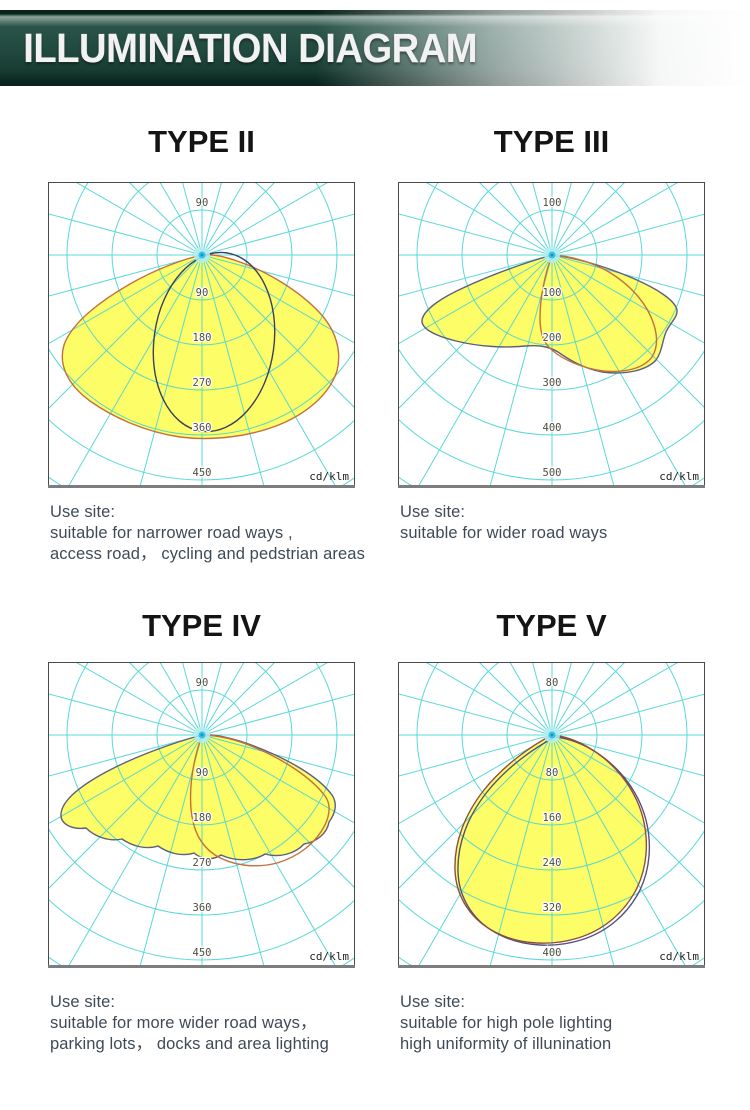  I want to click on use-site-line: suitable for high pole lighting, so click(506, 1023).